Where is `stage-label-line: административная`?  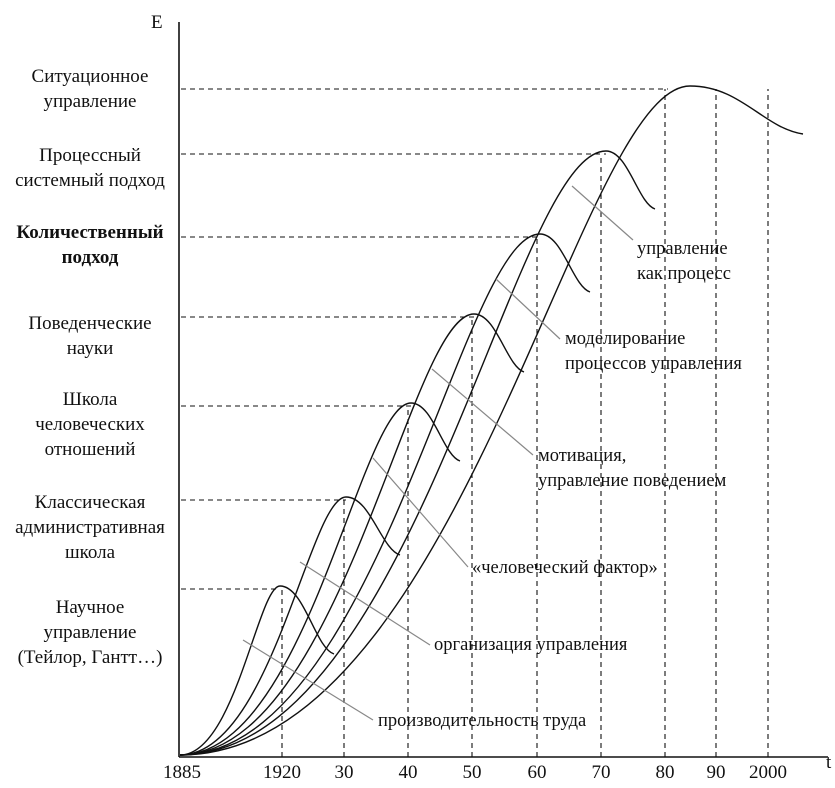
stage-label-line: административная is located at coordinates (90, 527).